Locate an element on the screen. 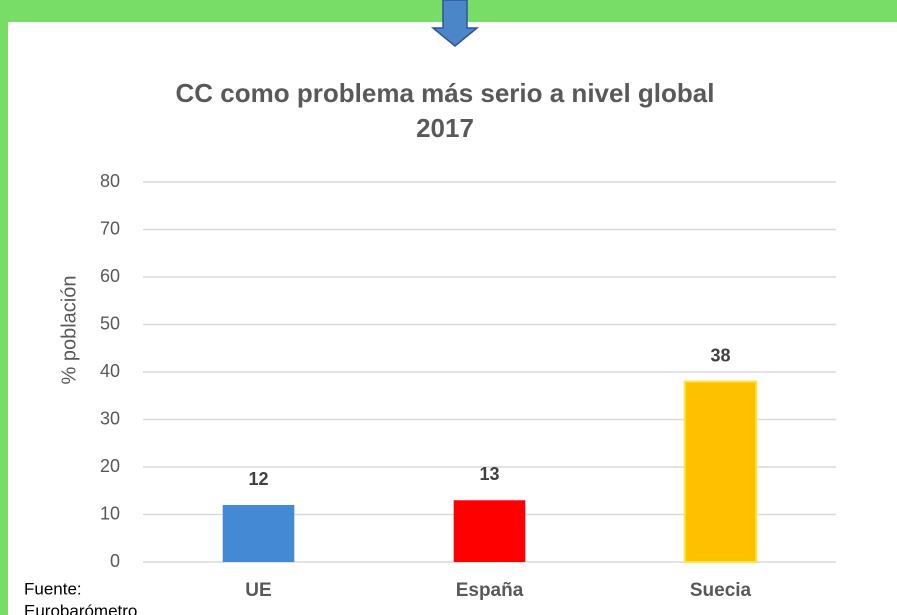  x-tick-label: UE is located at coordinates (258, 590).